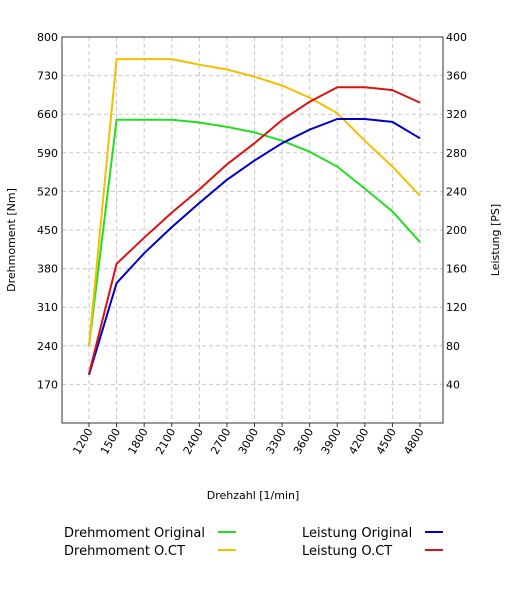 The width and height of the screenshot is (508, 600). Describe the element at coordinates (456, 230) in the screenshot. I see `y-right-tick-label: 200` at that location.